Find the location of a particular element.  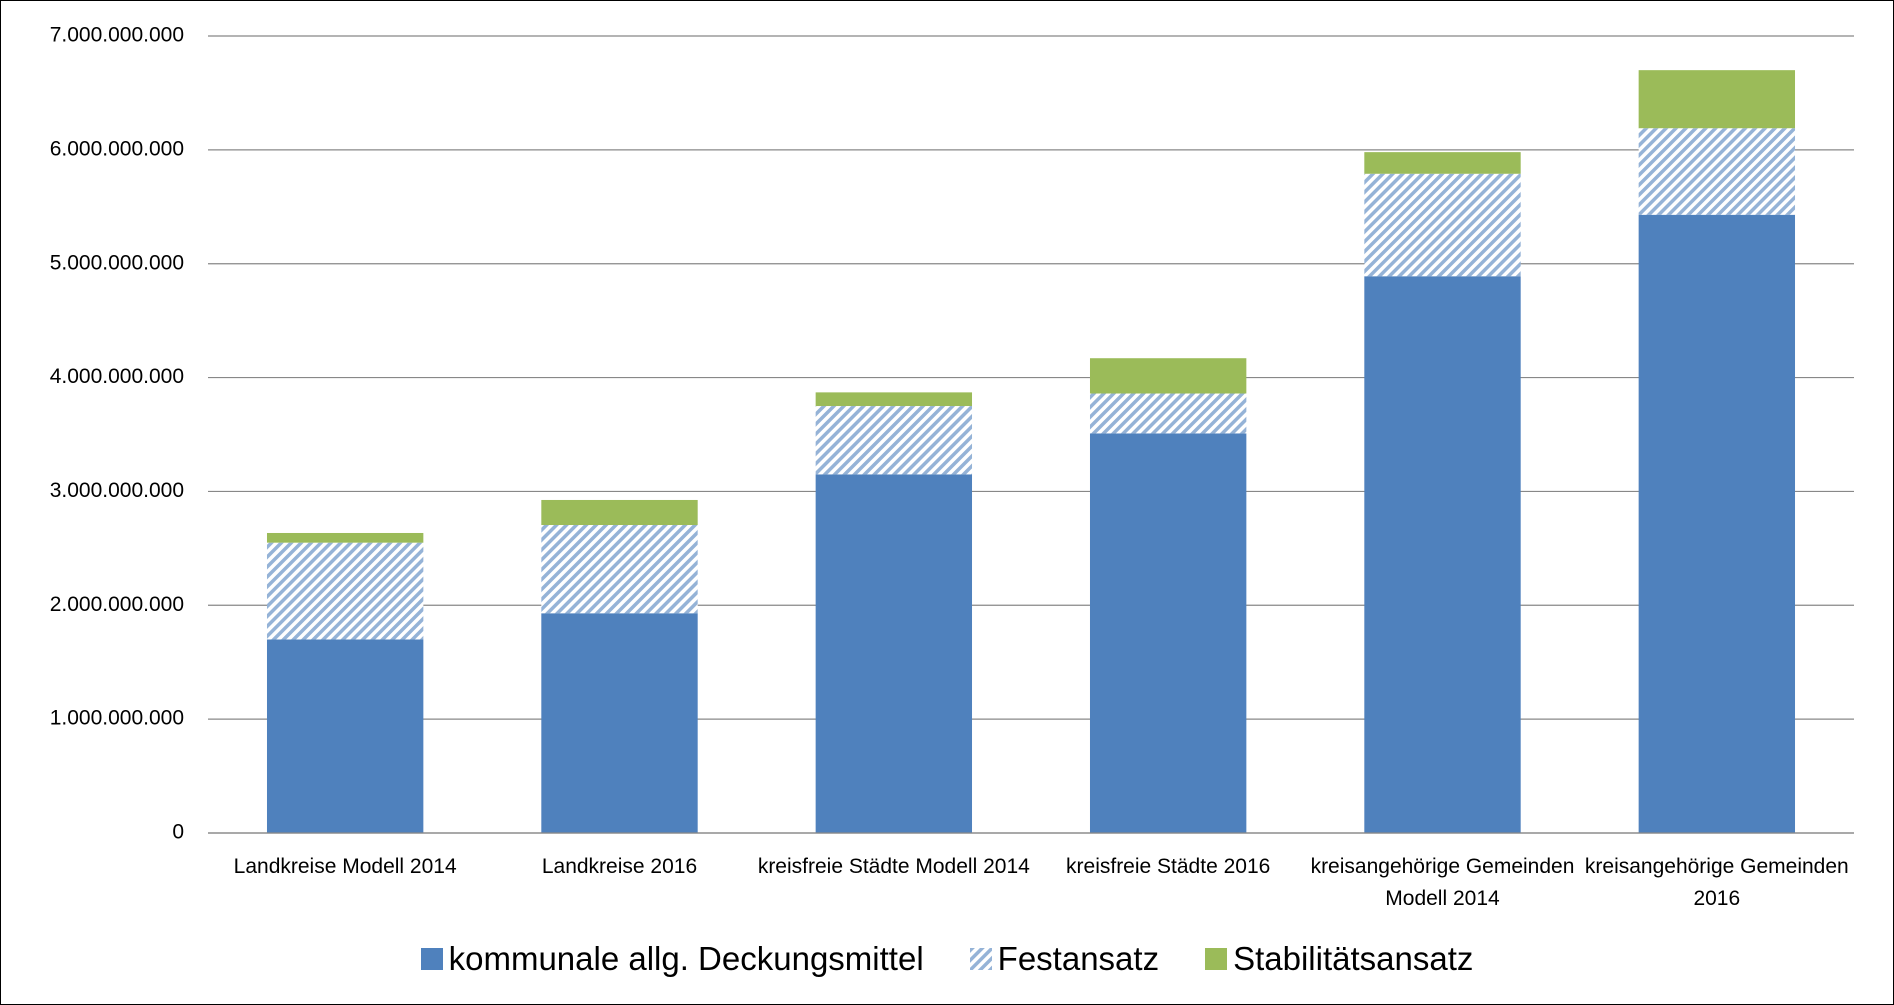

y-tick-label: 0 is located at coordinates (178, 832).